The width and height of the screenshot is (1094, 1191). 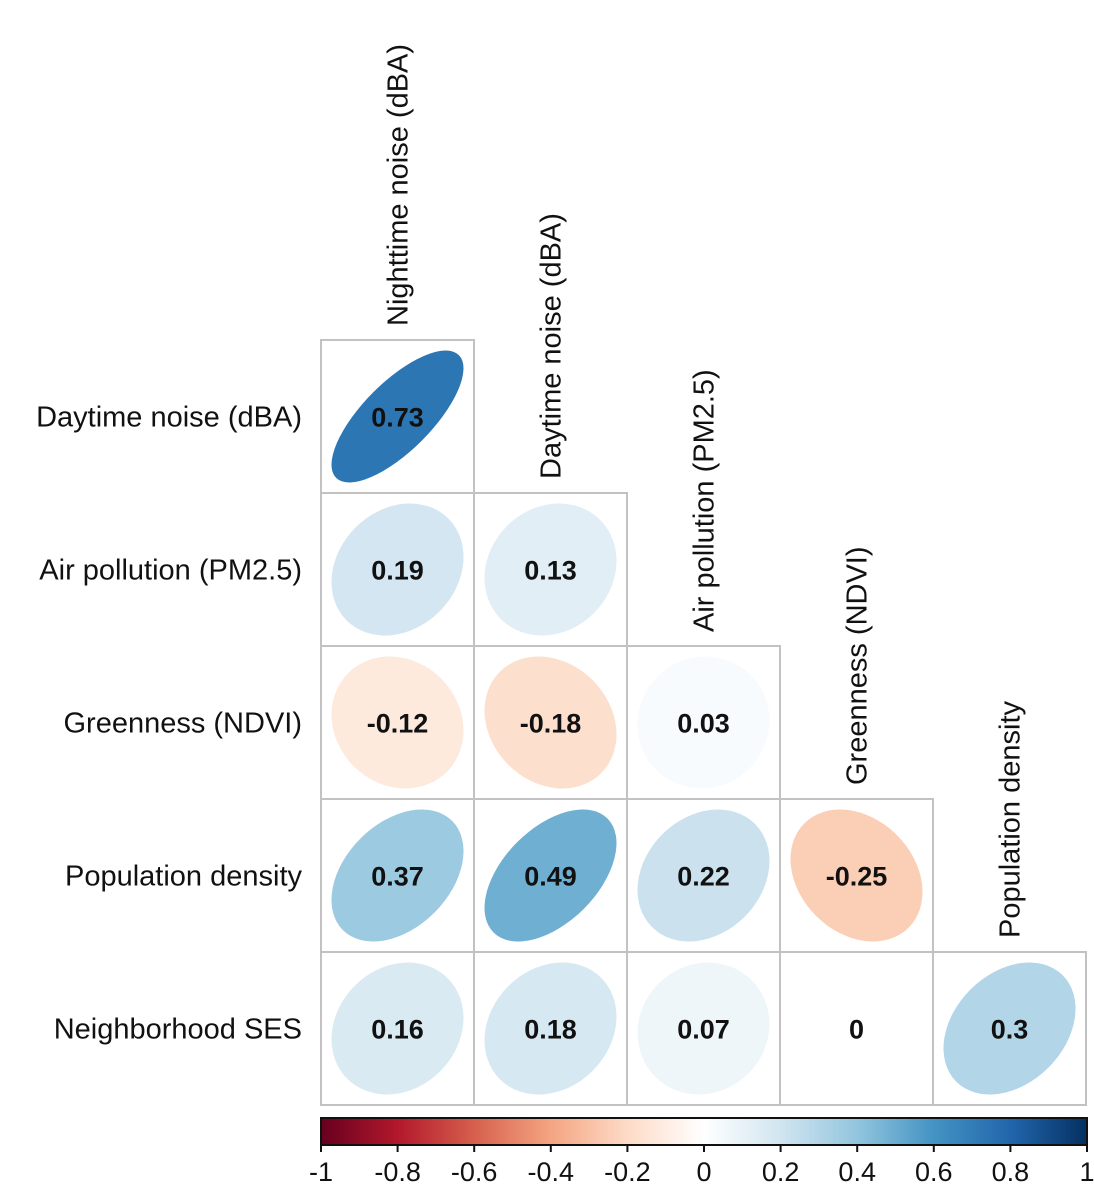 What do you see at coordinates (627, 1171) in the screenshot?
I see `colorbar-tick-label: -0.2` at bounding box center [627, 1171].